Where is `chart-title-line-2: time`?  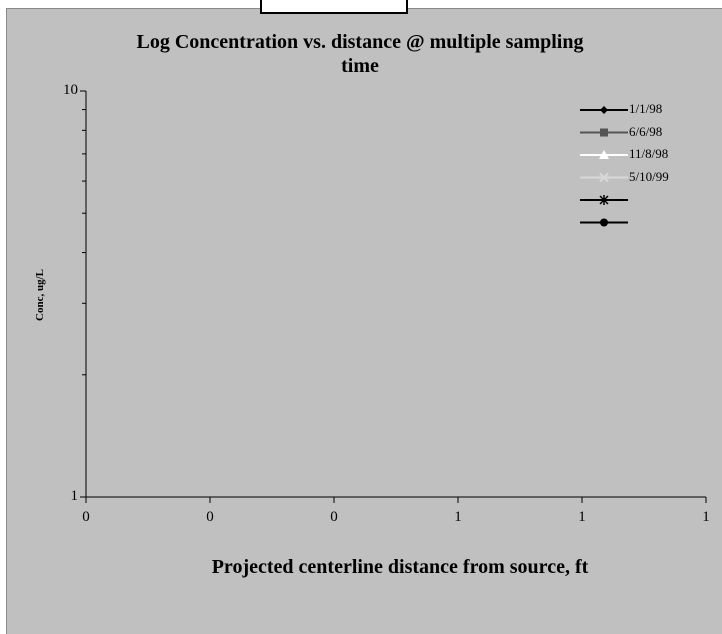
chart-title-line-2: time is located at coordinates (360, 66).